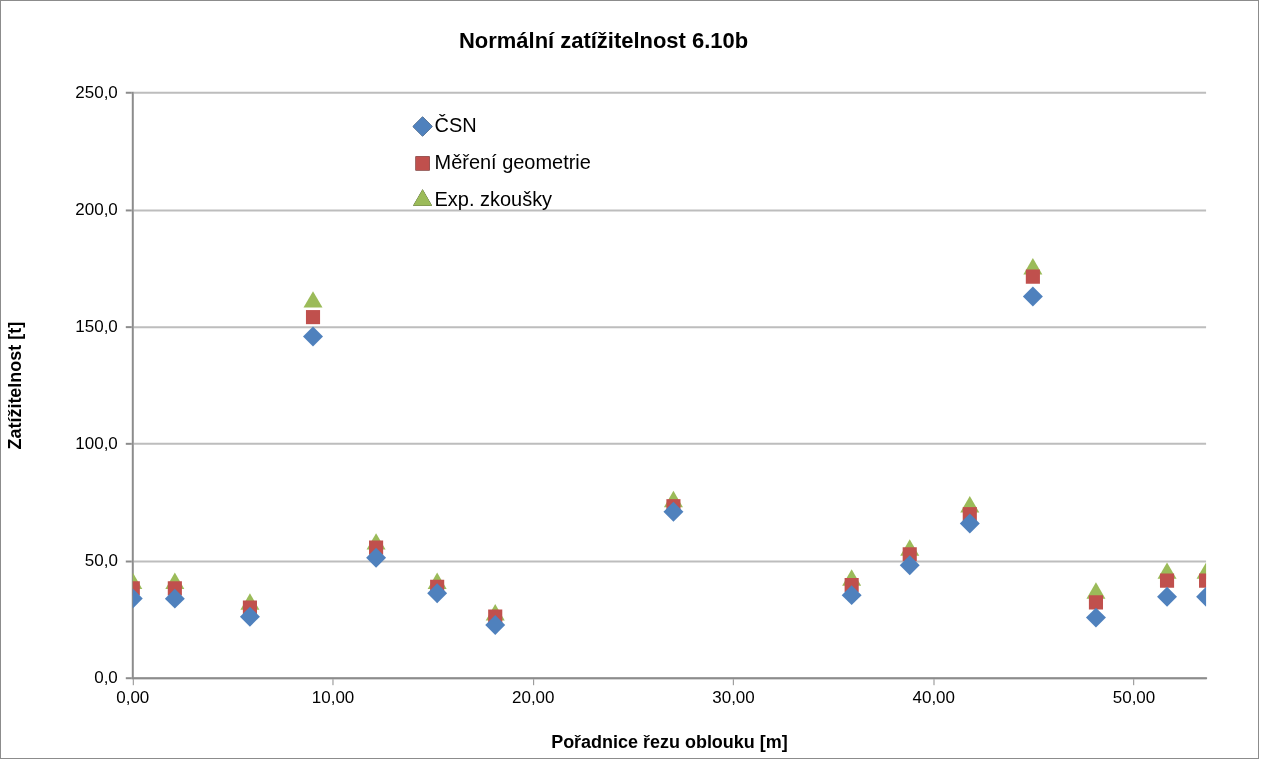  Describe the element at coordinates (333, 698) in the screenshot. I see `x-tick-label: 10,00` at that location.